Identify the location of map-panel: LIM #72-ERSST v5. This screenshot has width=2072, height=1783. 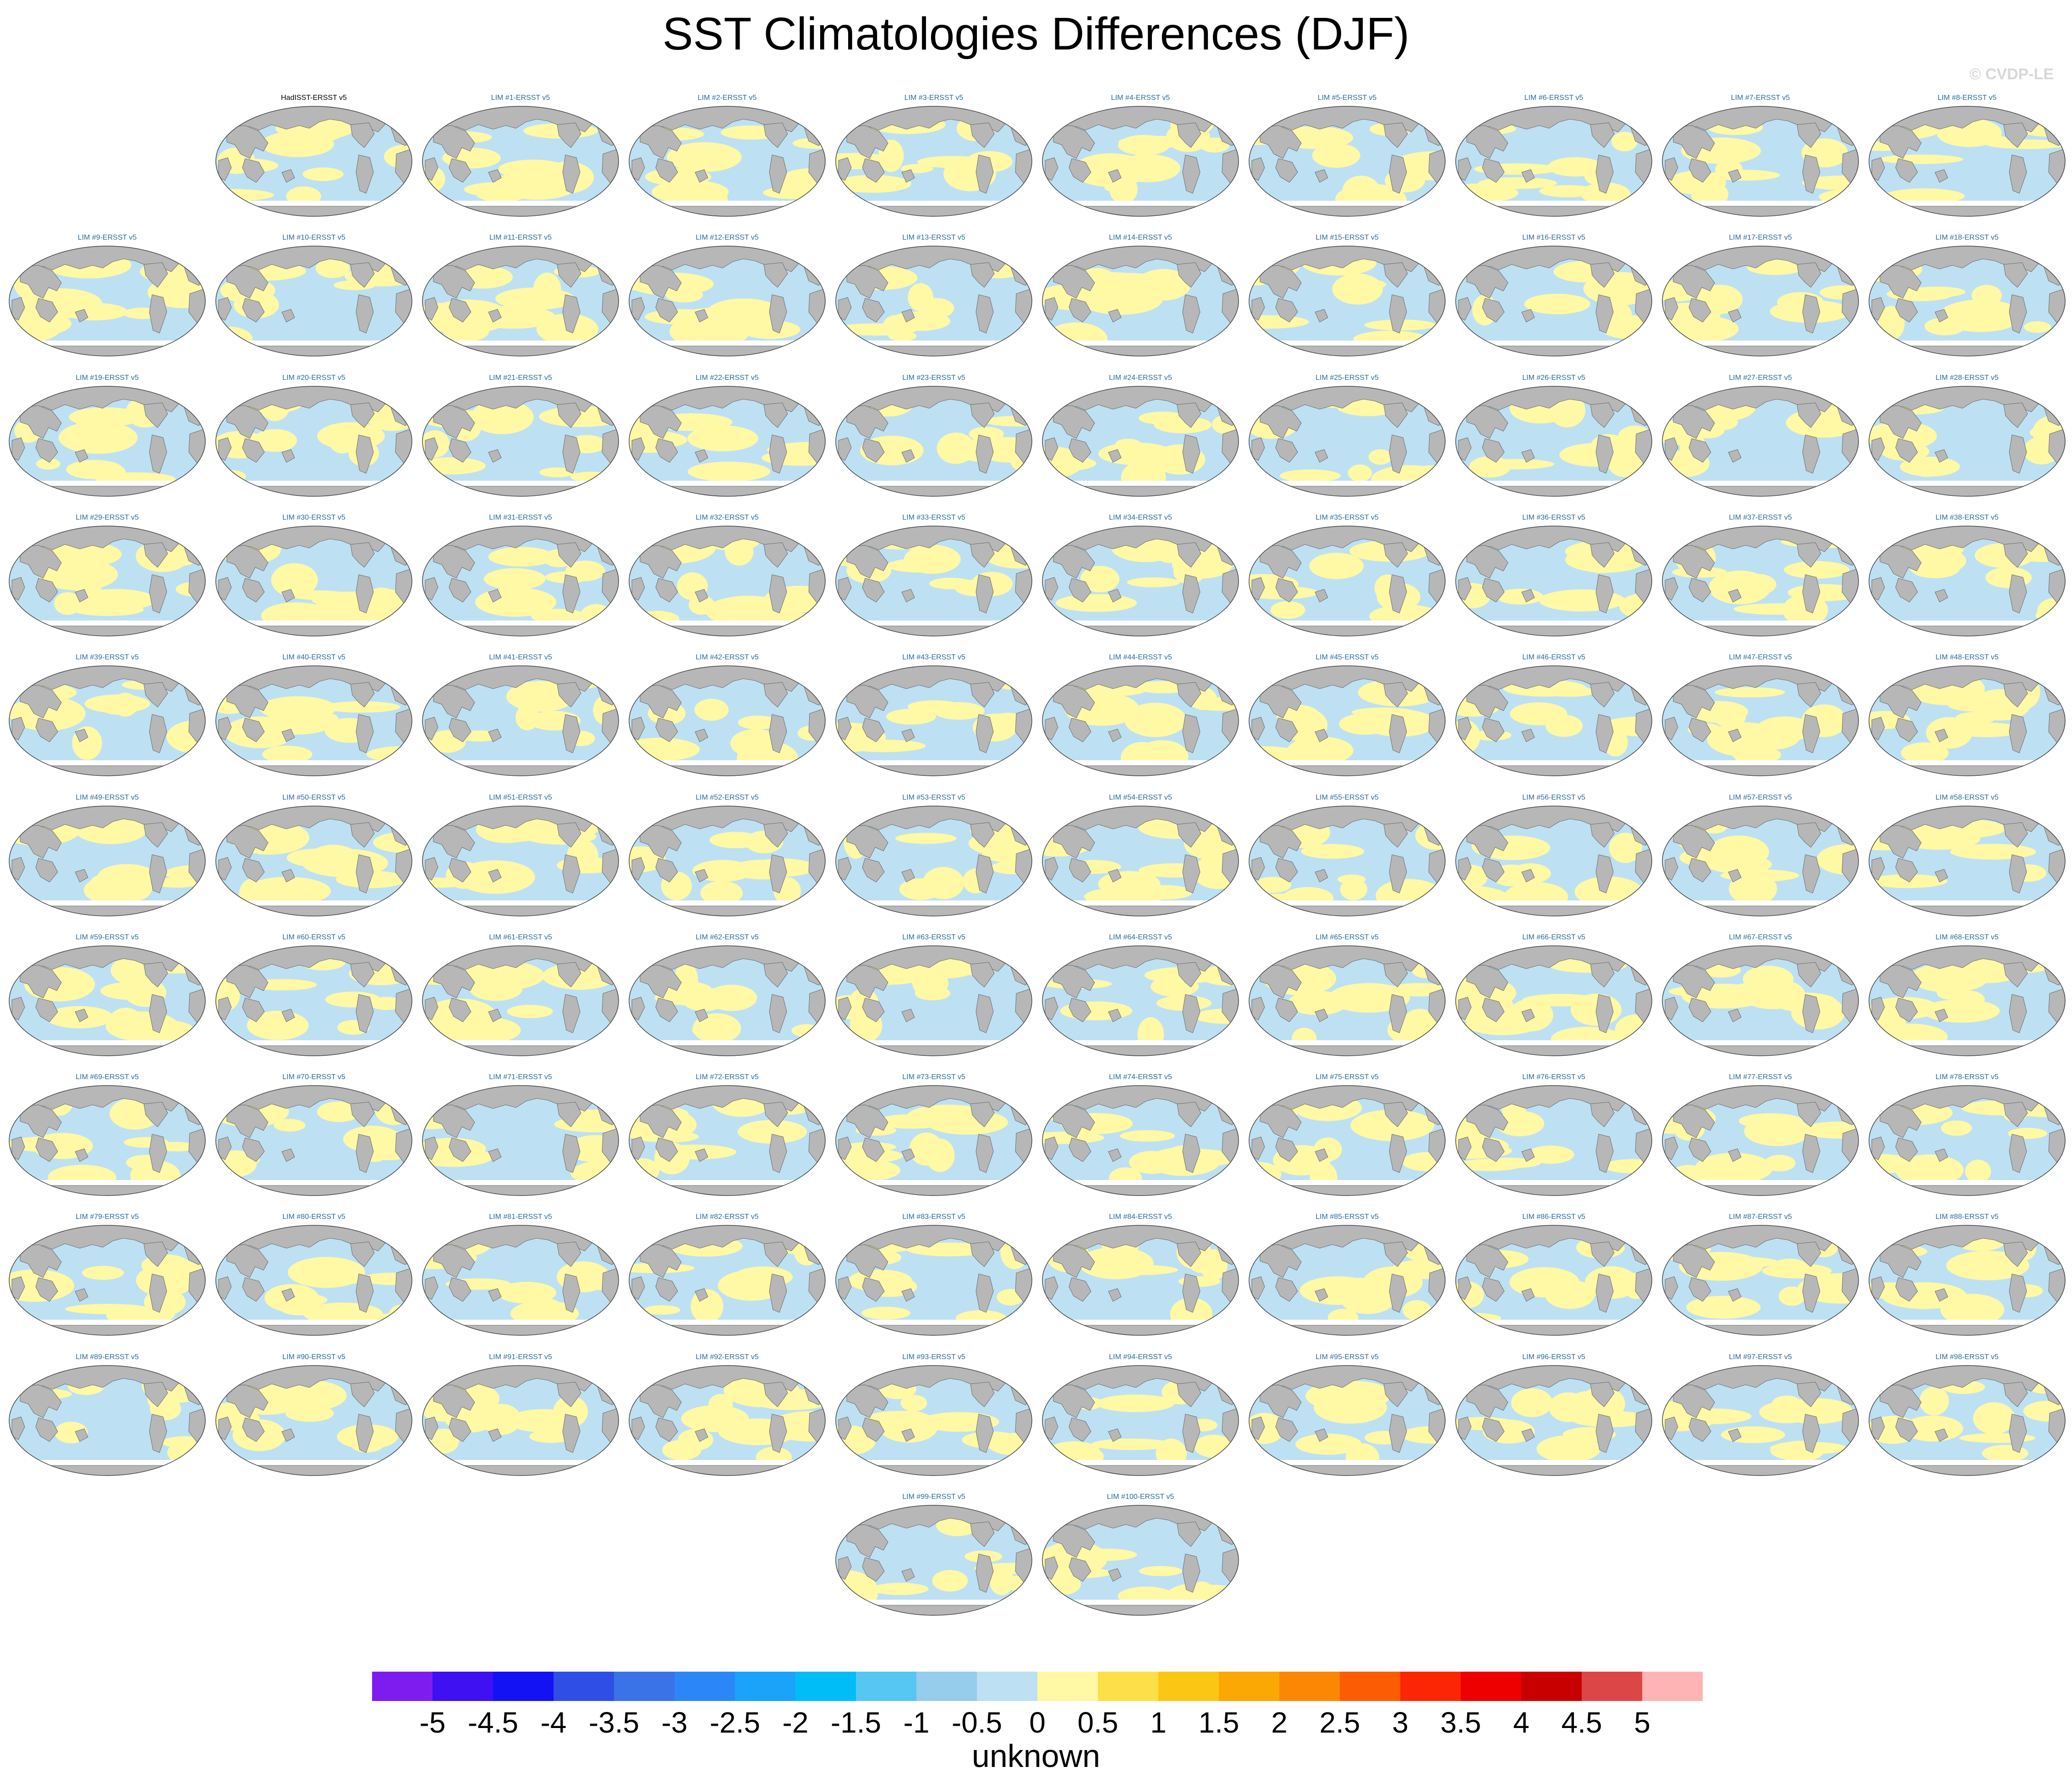
(727, 1137).